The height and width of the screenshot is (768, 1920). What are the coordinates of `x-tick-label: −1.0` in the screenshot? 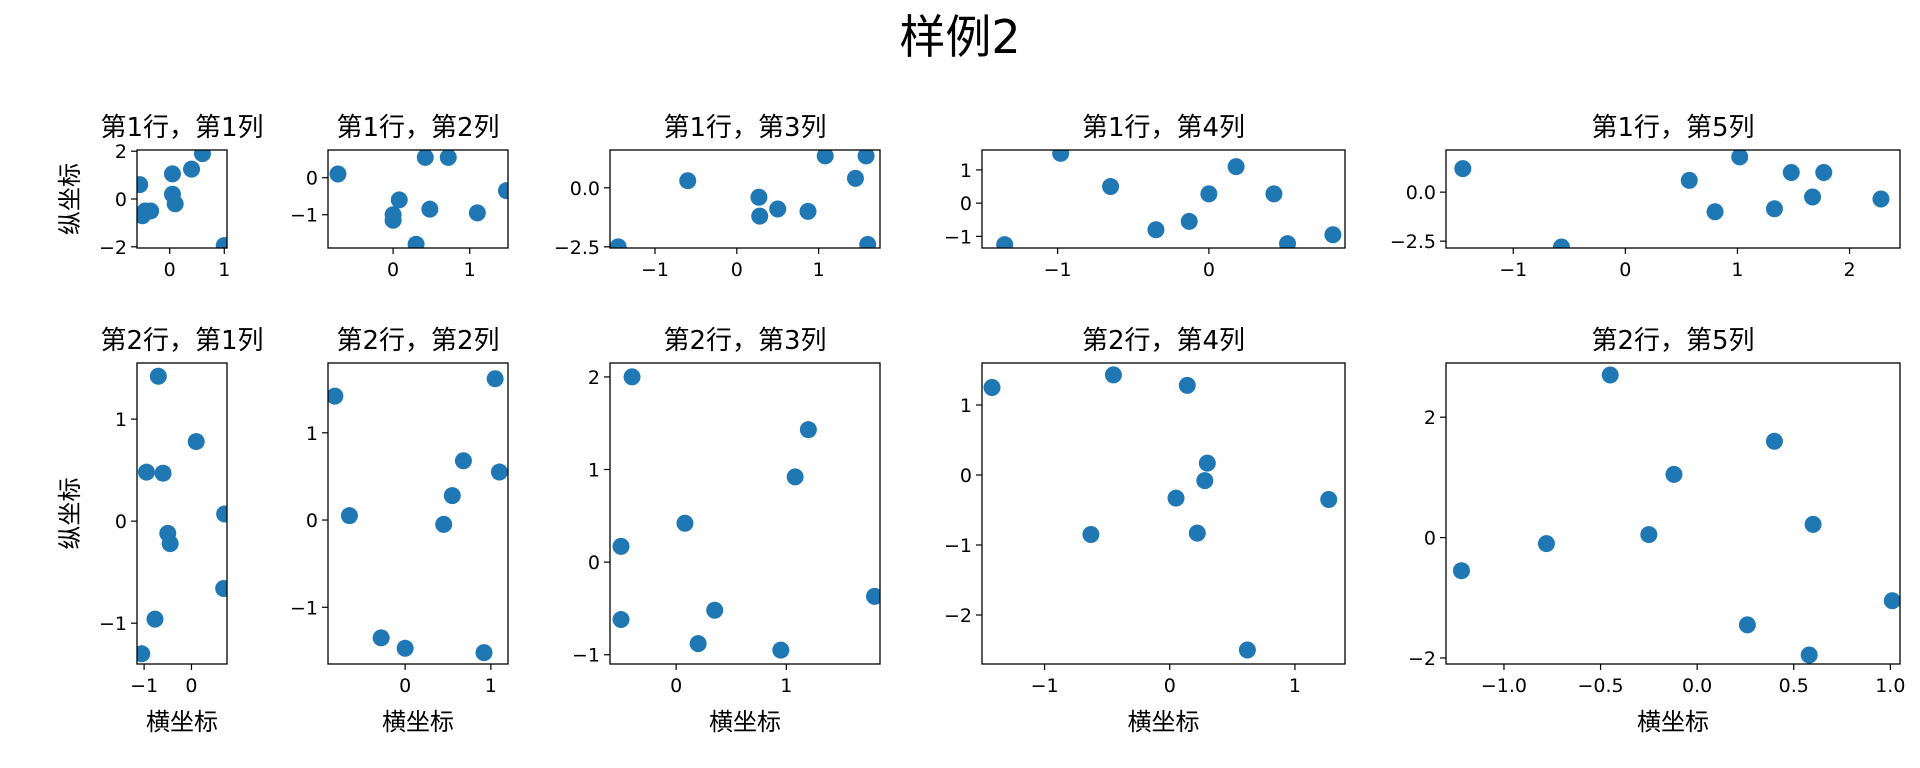 It's located at (1504, 686).